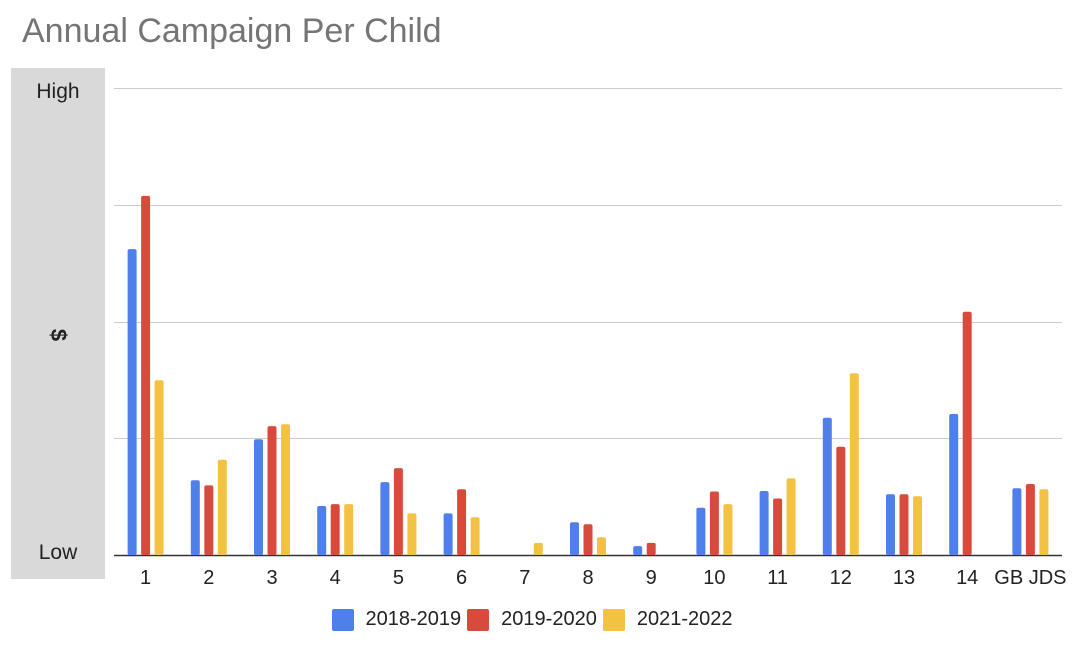  What do you see at coordinates (967, 578) in the screenshot?
I see `x-tick-label: 14` at bounding box center [967, 578].